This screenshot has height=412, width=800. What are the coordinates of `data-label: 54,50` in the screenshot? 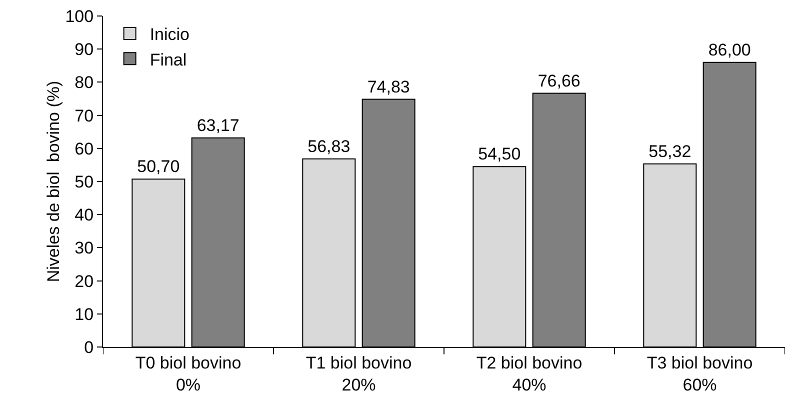 It's located at (499, 154).